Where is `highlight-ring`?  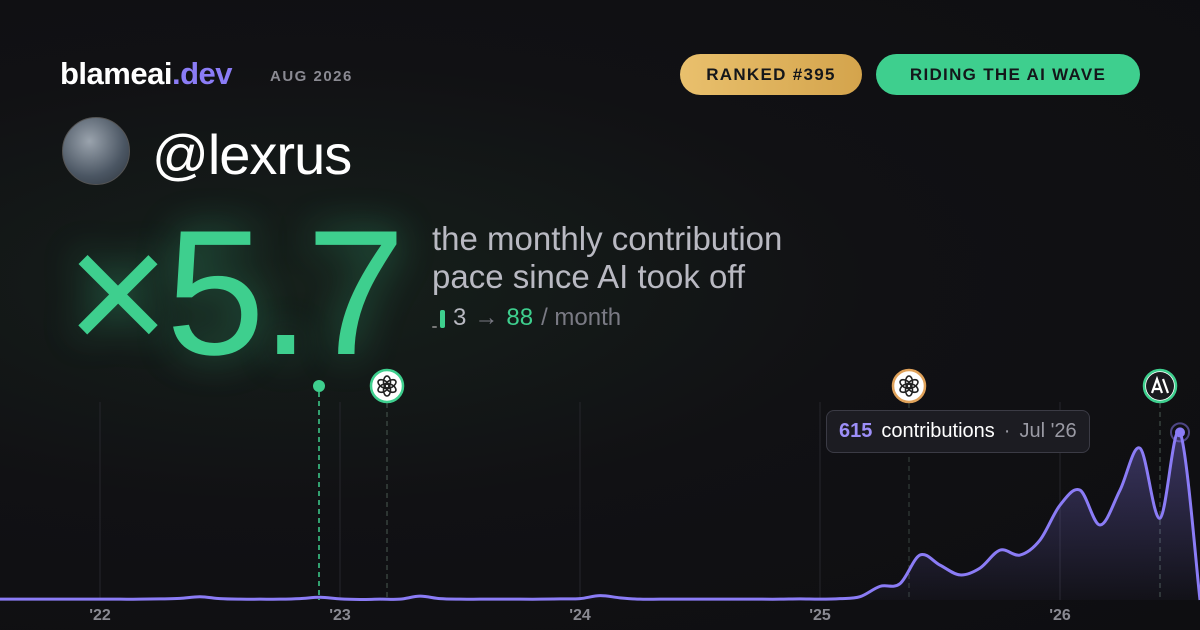
highlight-ring is located at coordinates (1180, 432).